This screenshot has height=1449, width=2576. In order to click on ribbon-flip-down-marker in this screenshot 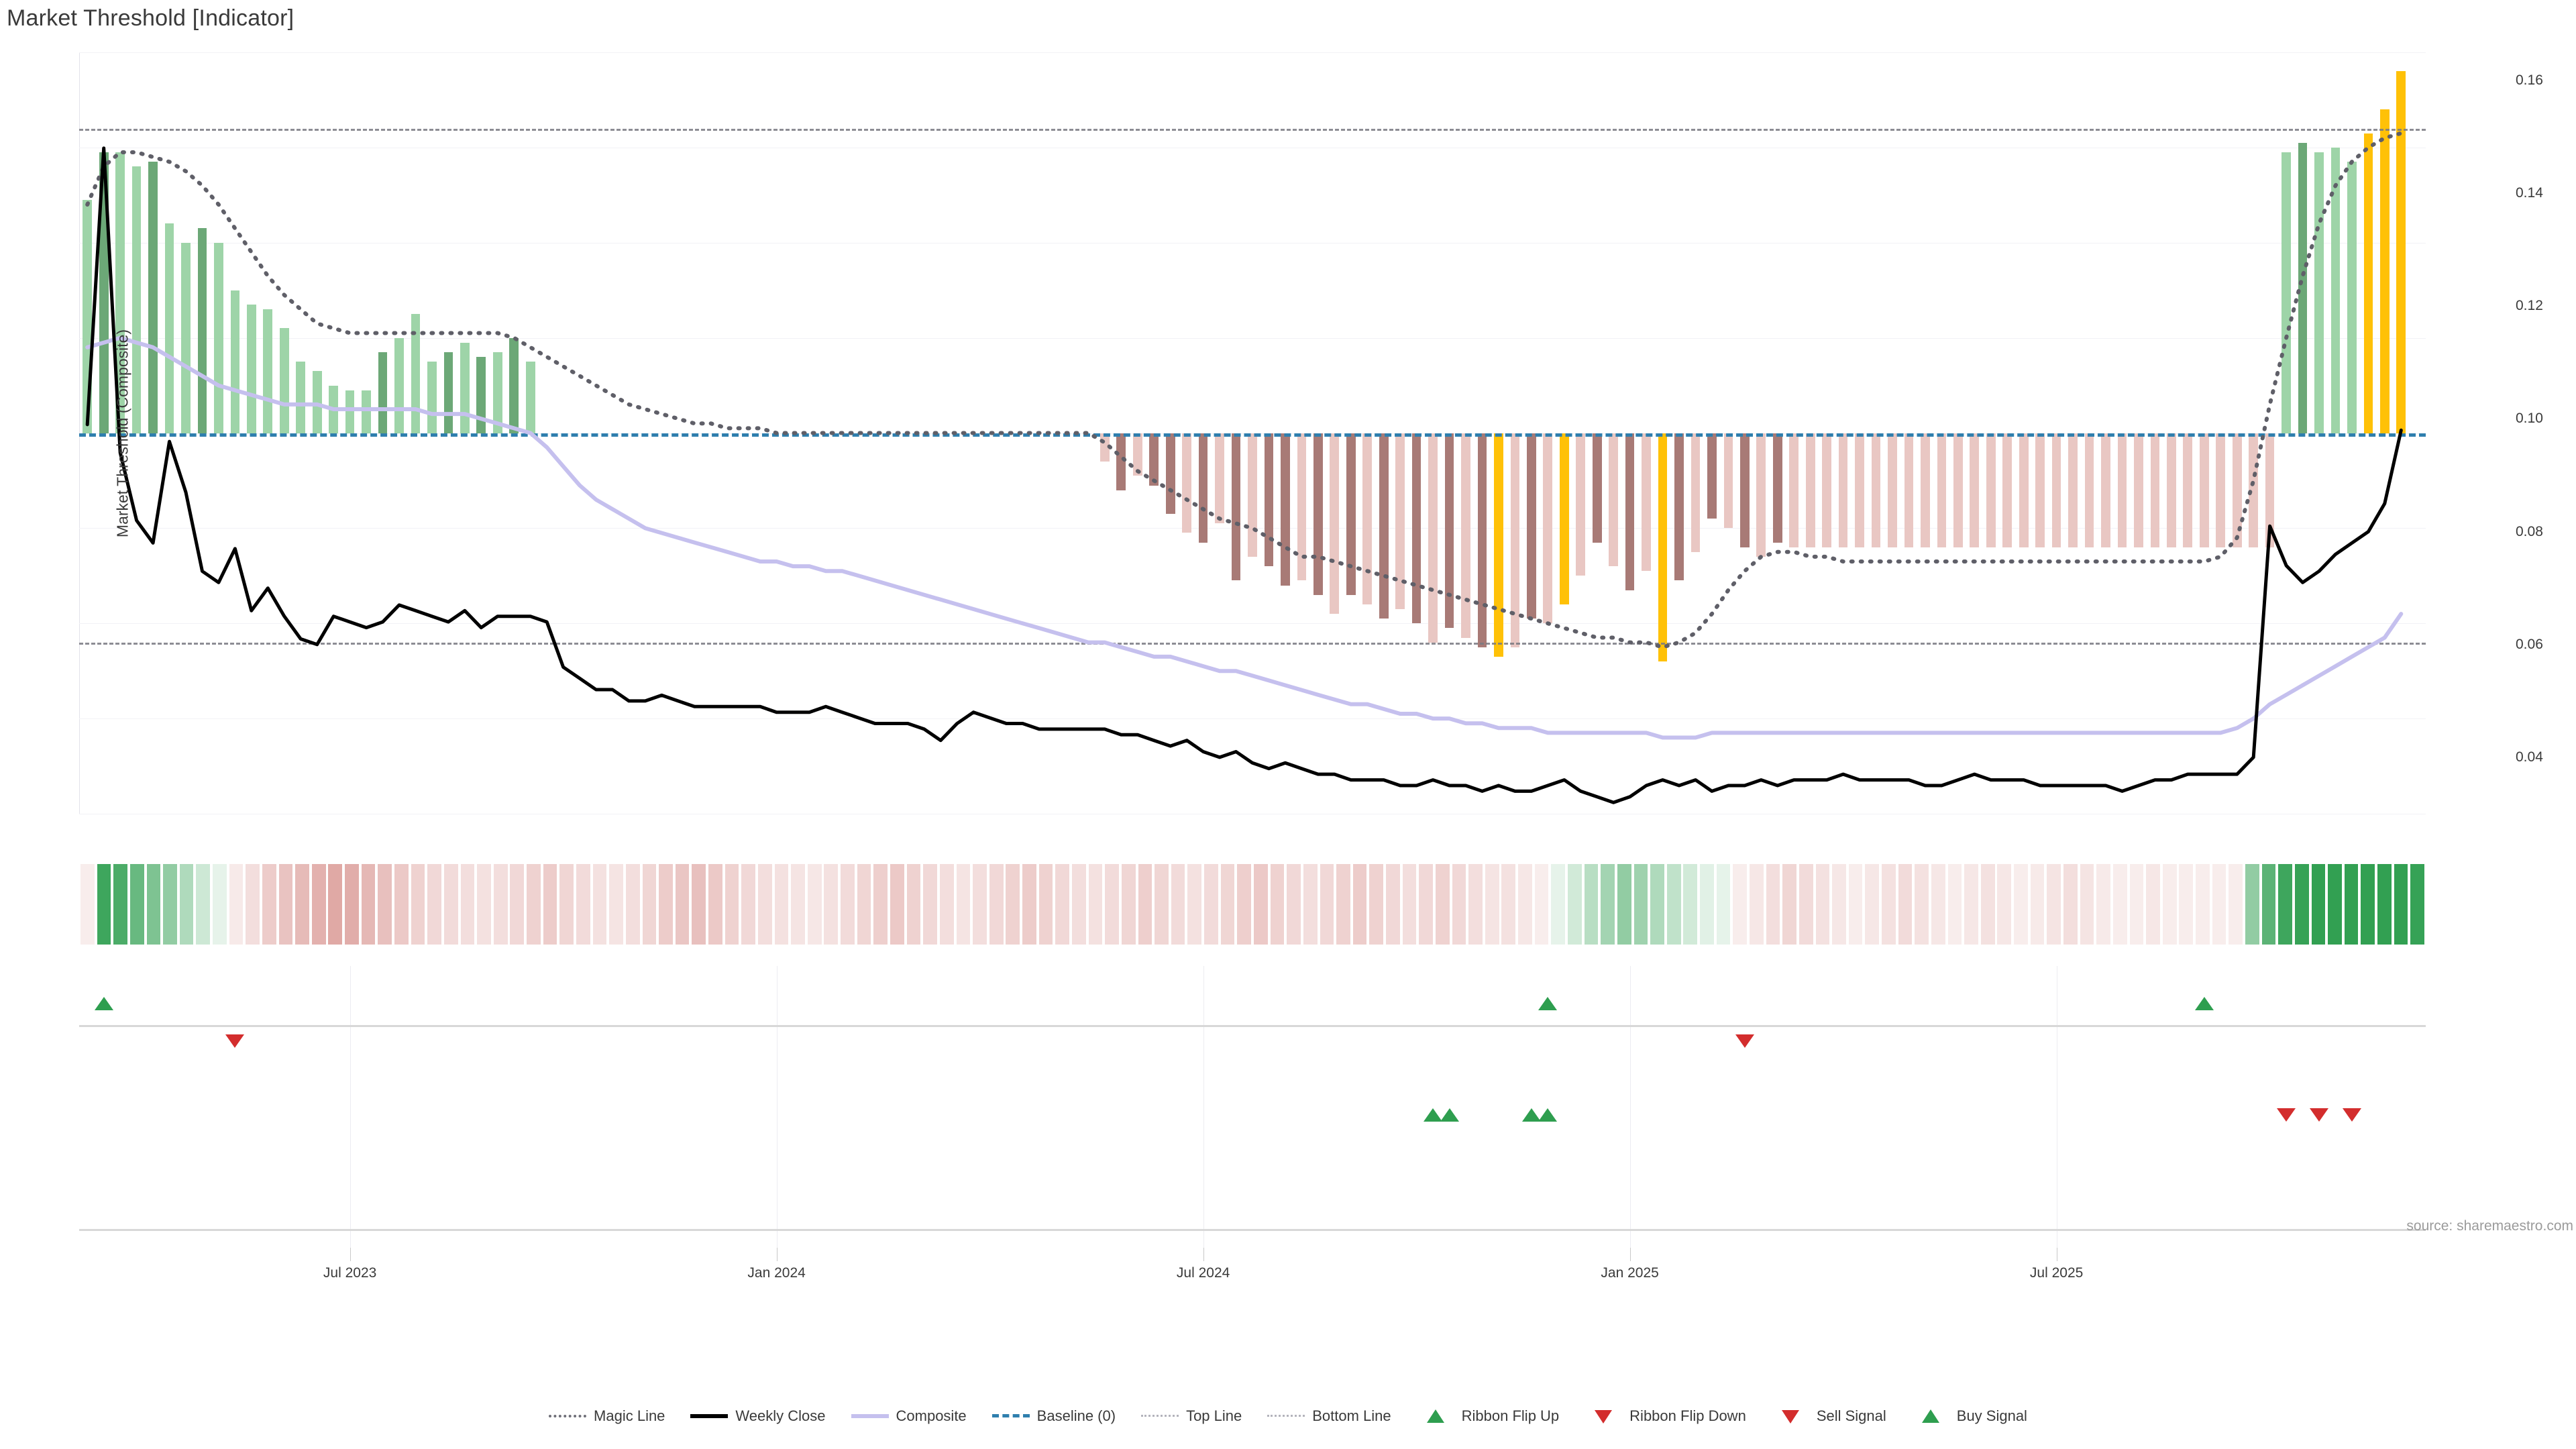, I will do `click(235, 1041)`.